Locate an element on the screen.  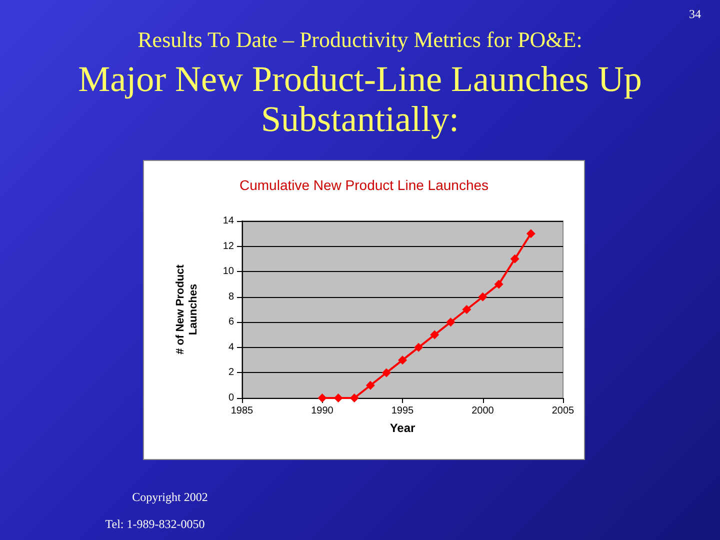
text: 34 is located at coordinates (695, 14).